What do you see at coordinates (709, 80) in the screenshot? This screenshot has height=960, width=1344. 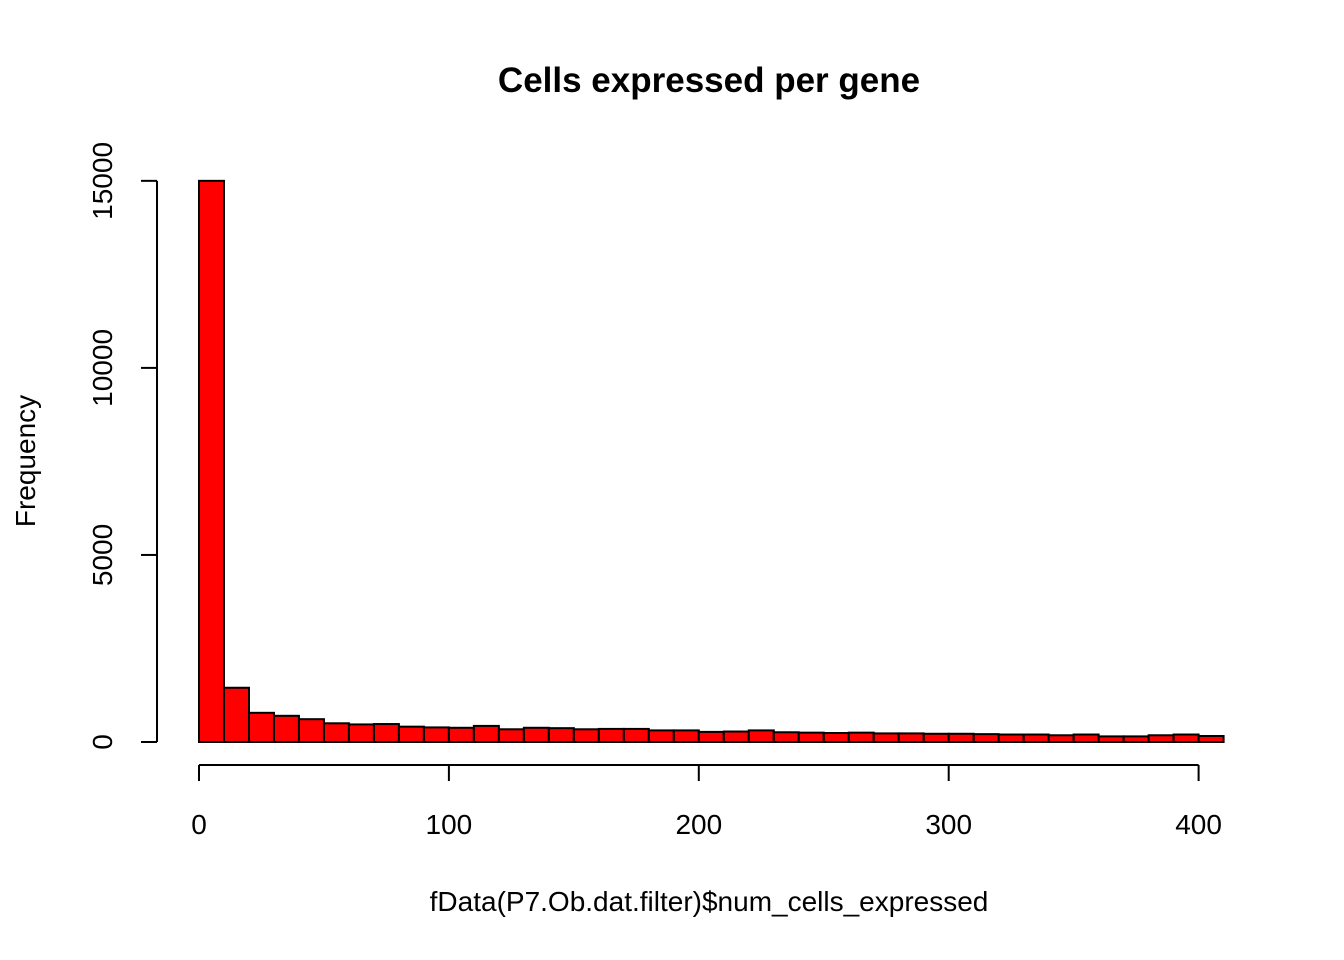 I see `chart-title: Cells expressed per gene` at bounding box center [709, 80].